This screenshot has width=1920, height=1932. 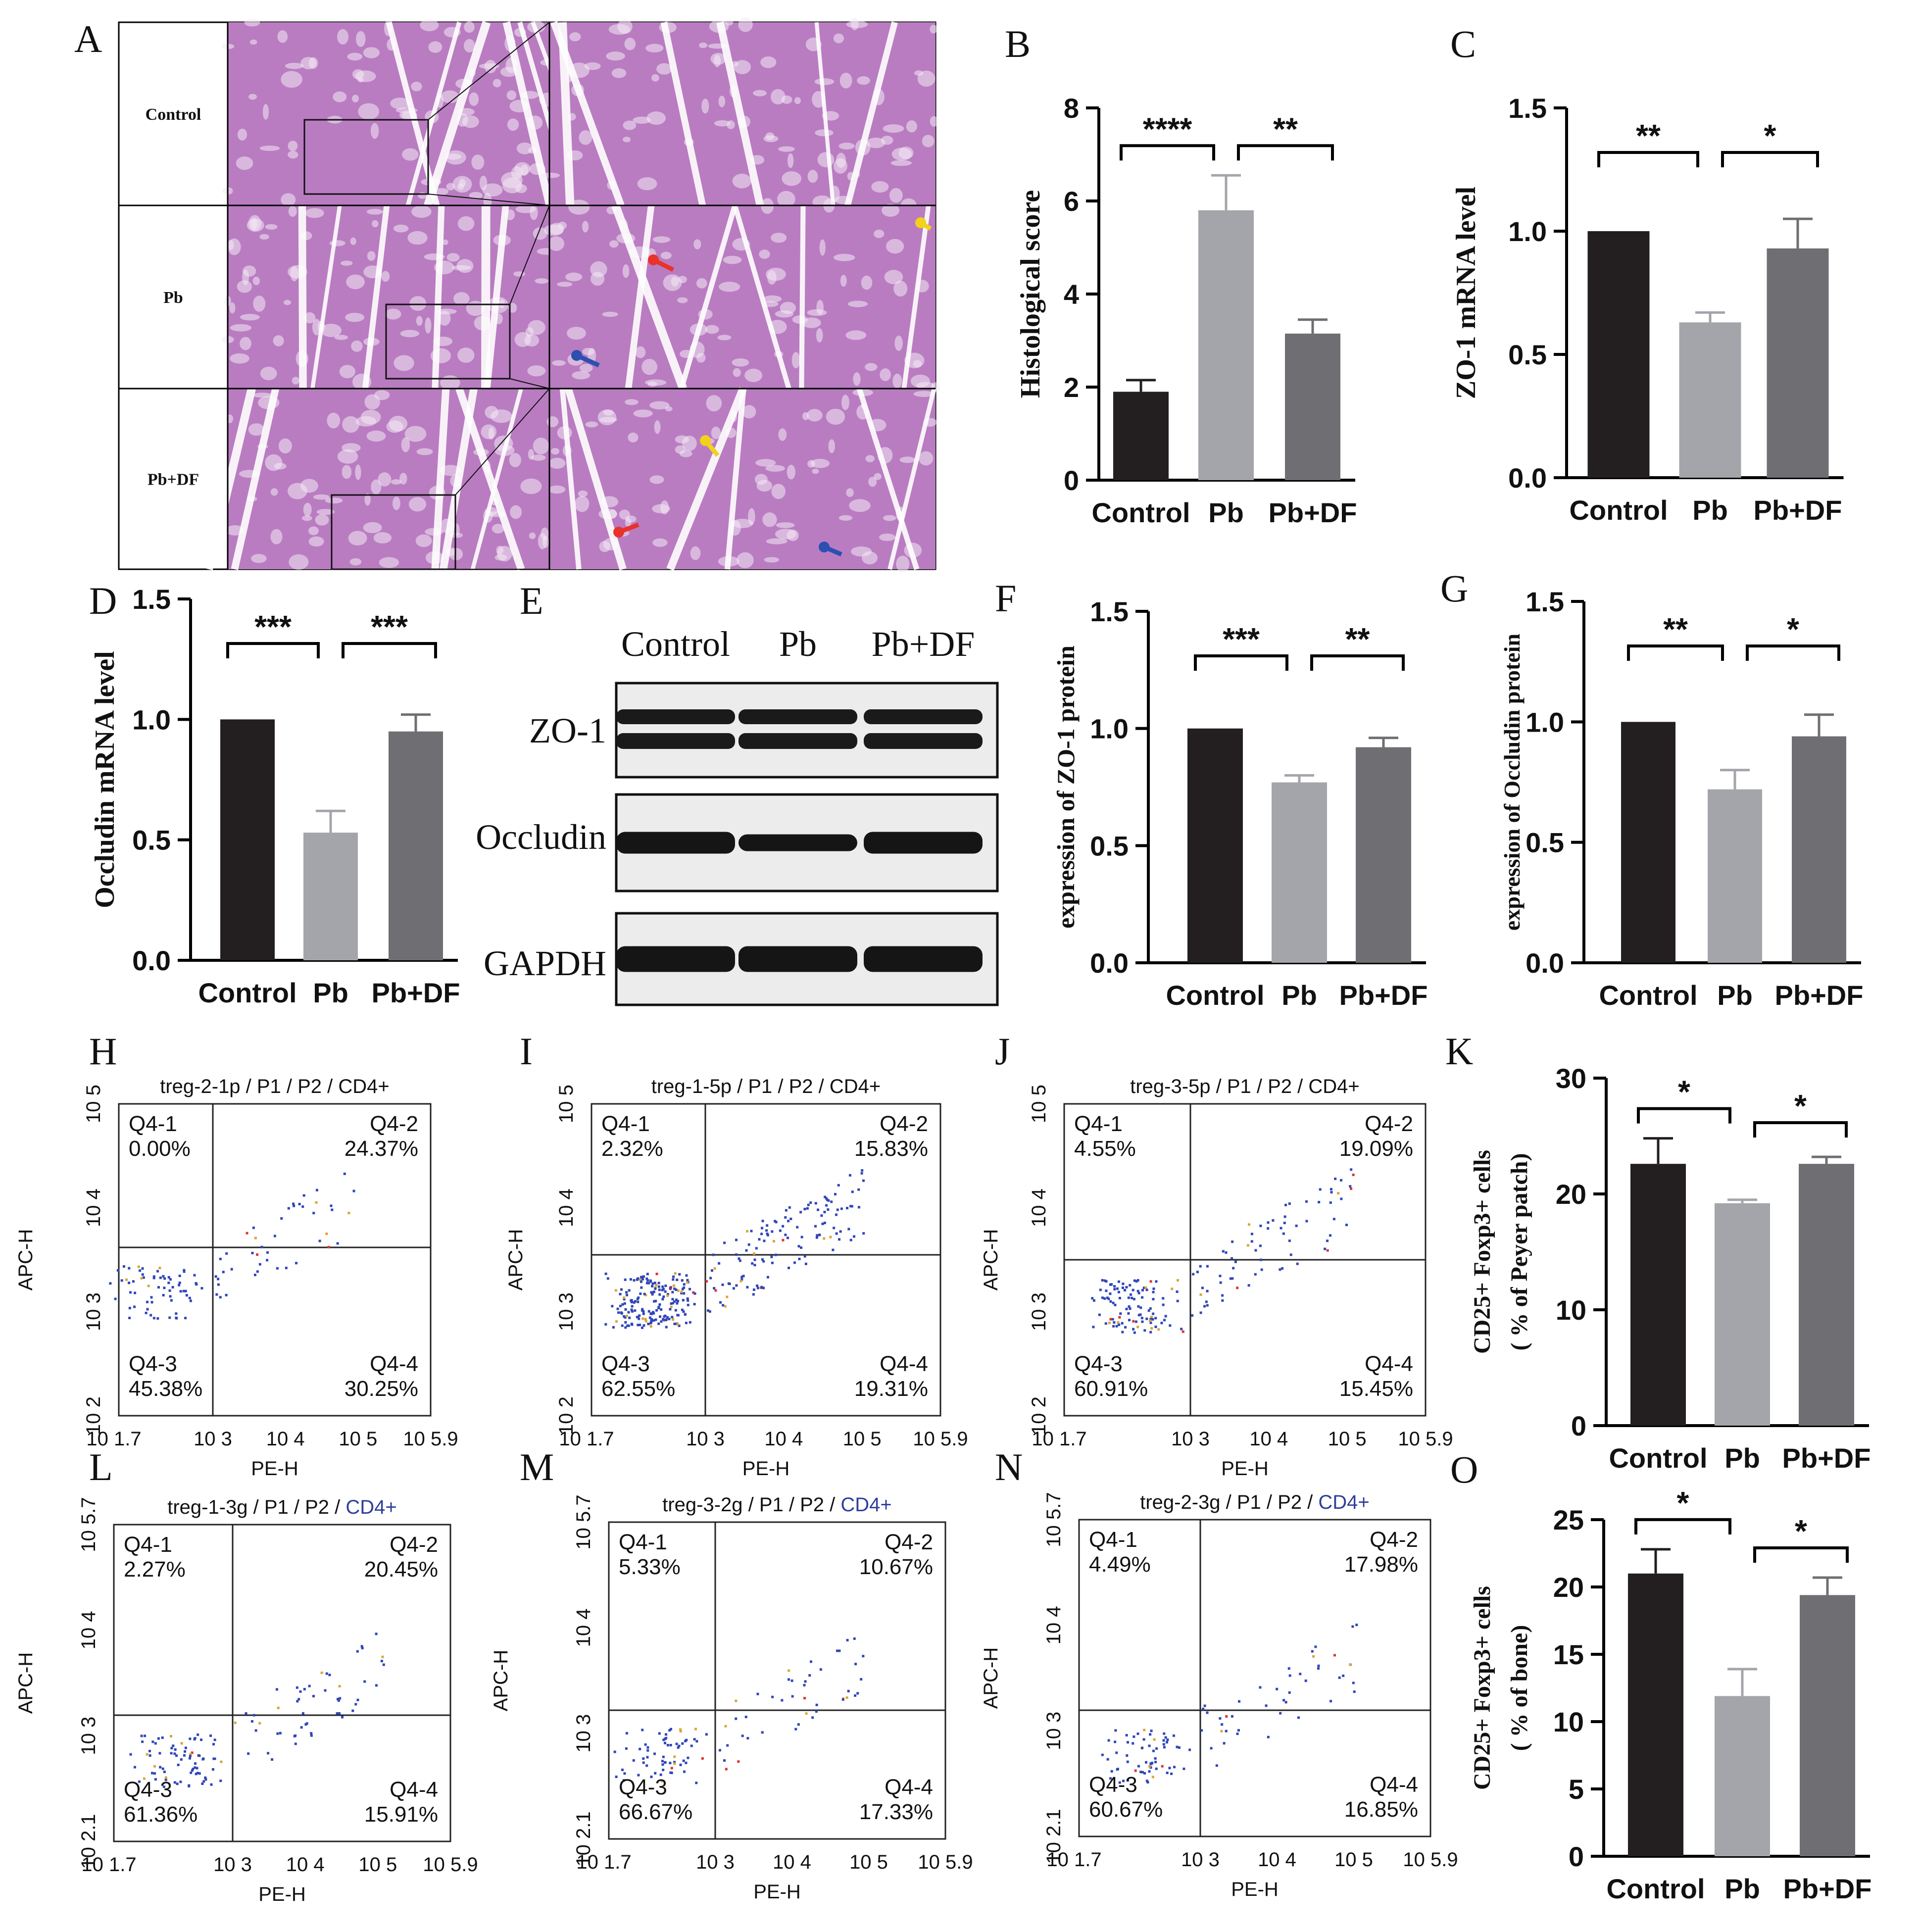 What do you see at coordinates (1742, 1458) in the screenshot?
I see `x-tick-label: Pb` at bounding box center [1742, 1458].